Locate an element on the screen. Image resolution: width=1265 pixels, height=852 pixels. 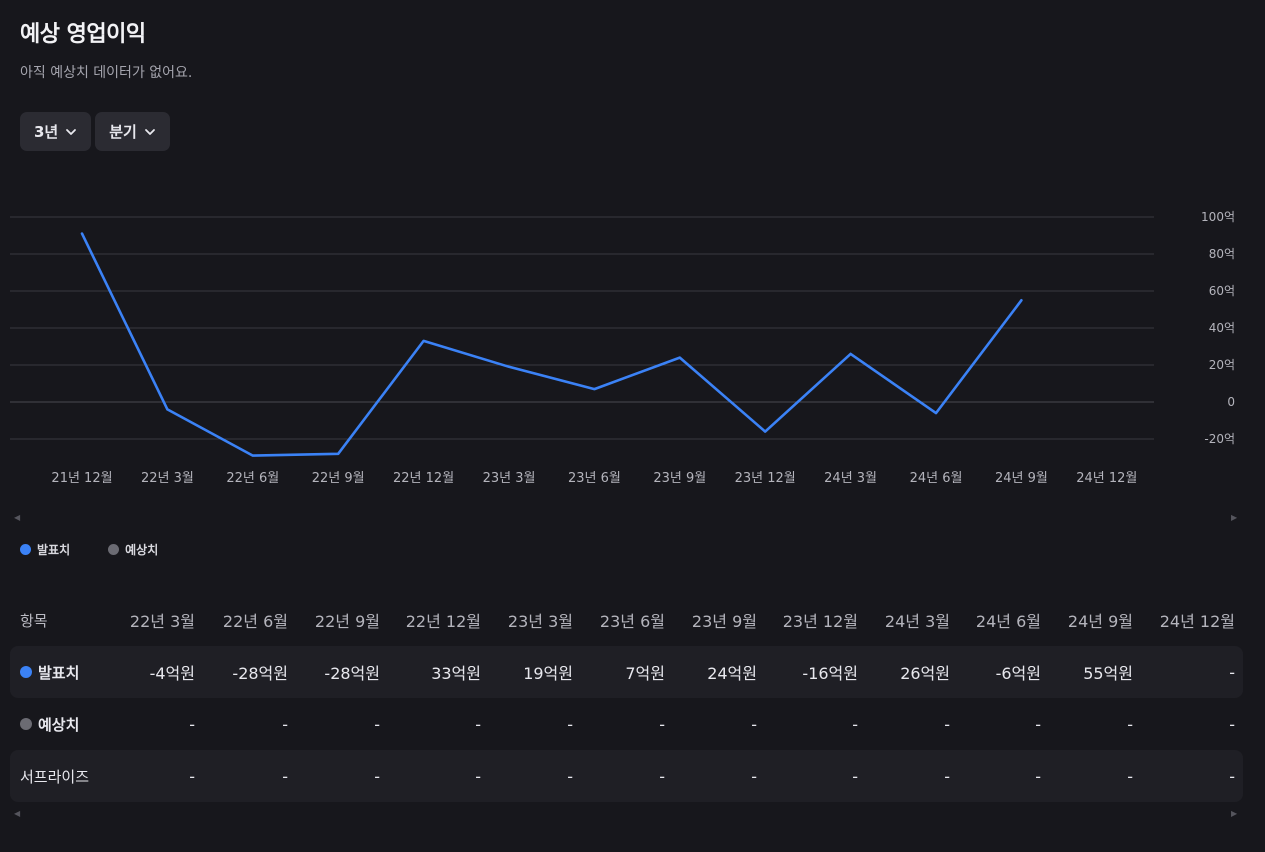
page-subtitle: 아직 예상치 데이터가 없어요. is located at coordinates (106, 73).